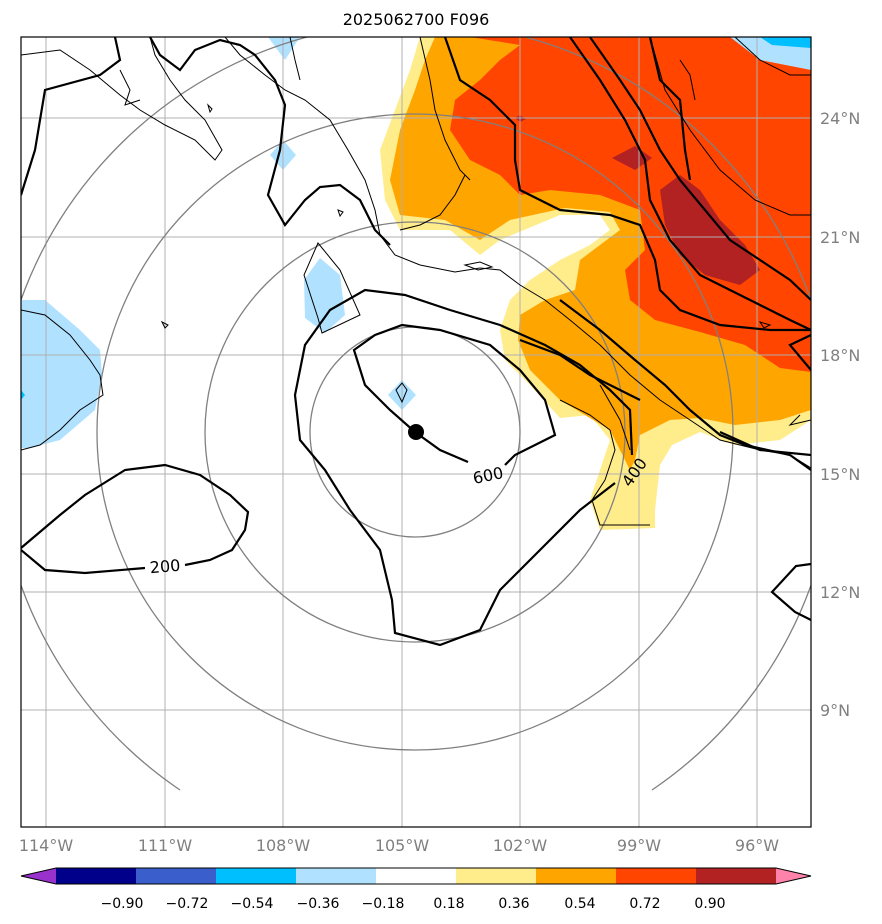 The height and width of the screenshot is (924, 882). Describe the element at coordinates (252, 904) in the screenshot. I see `colorbar-tick: −0.54` at that location.